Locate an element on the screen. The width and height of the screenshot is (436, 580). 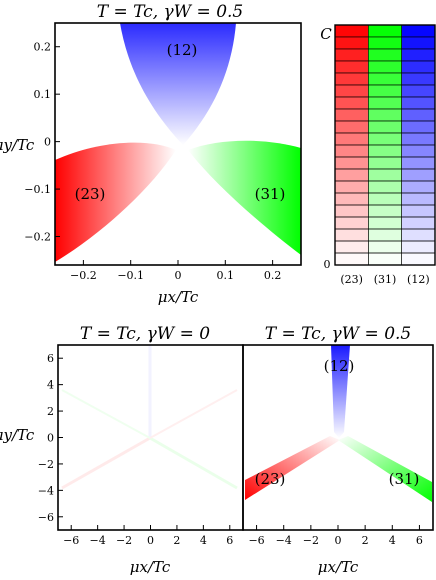
color-scale-category-label: (12) is located at coordinates (418, 279).